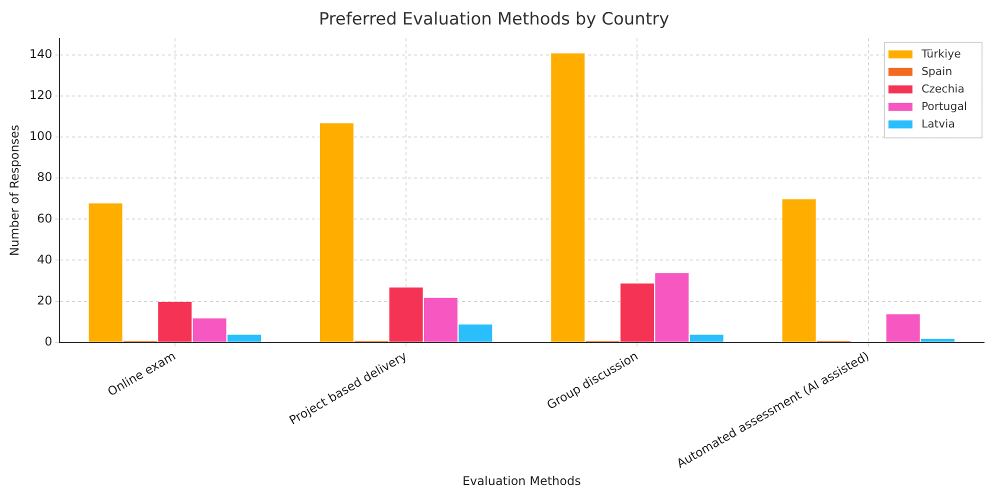 This screenshot has width=986, height=493. I want to click on y-tick-label: 20, so click(44, 300).